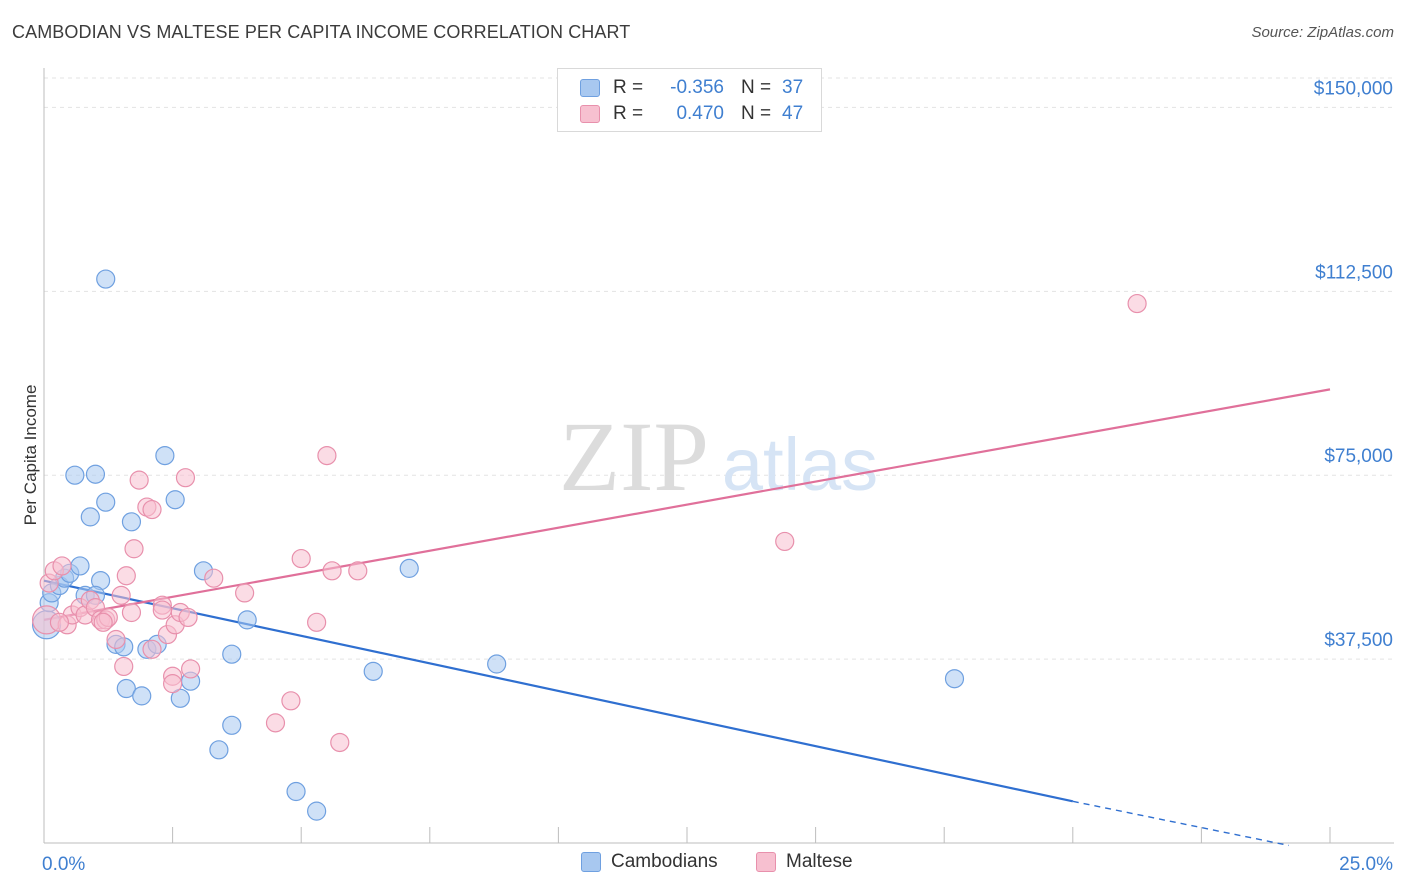 The width and height of the screenshot is (1406, 892). I want to click on legend-item-cambodians: Cambodians, so click(649, 862).